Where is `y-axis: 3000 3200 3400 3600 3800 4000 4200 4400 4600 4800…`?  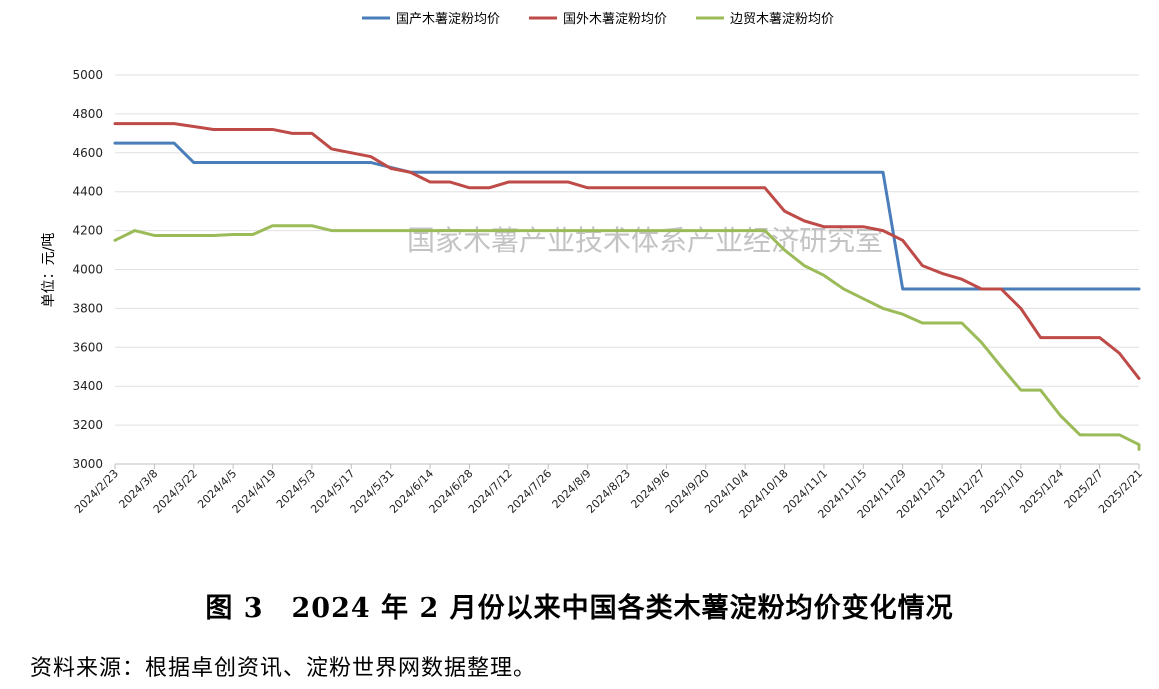 y-axis: 3000 3200 3400 3600 3800 4000 4200 4400 4600 4800… is located at coordinates (87, 269).